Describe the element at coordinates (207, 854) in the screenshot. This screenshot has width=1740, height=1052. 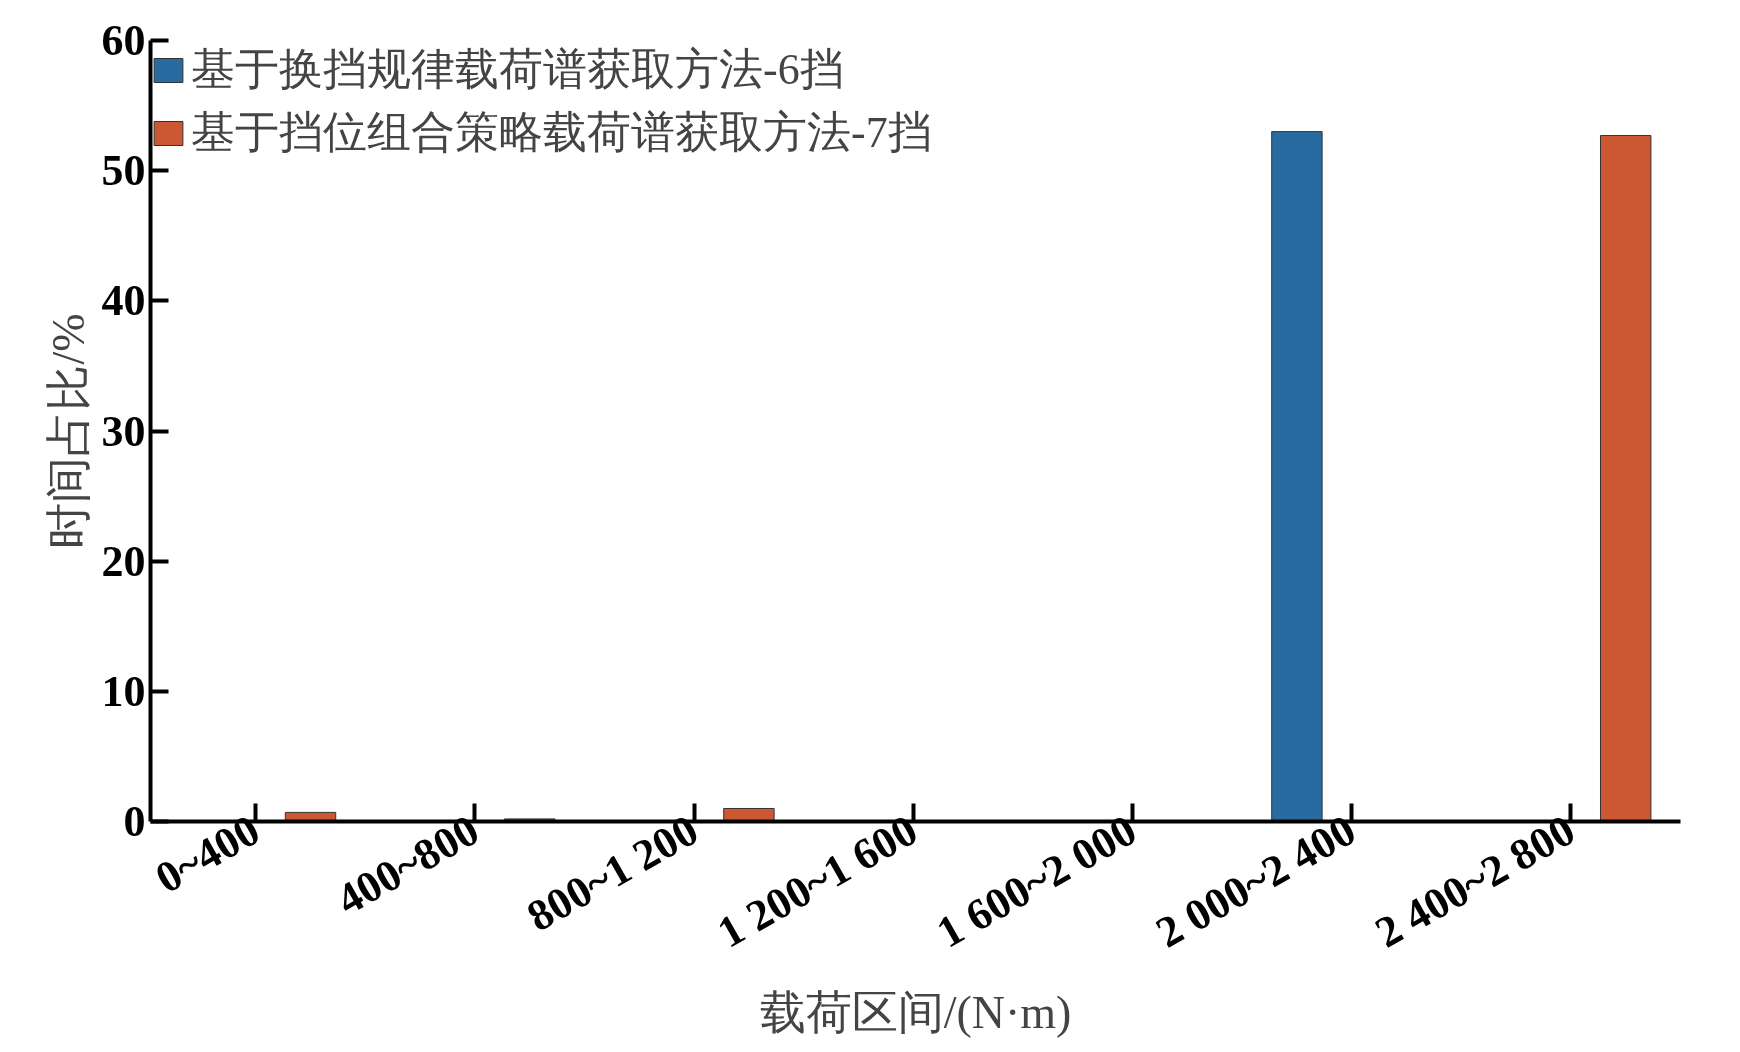
I see `x-tick-label: 0~400` at that location.